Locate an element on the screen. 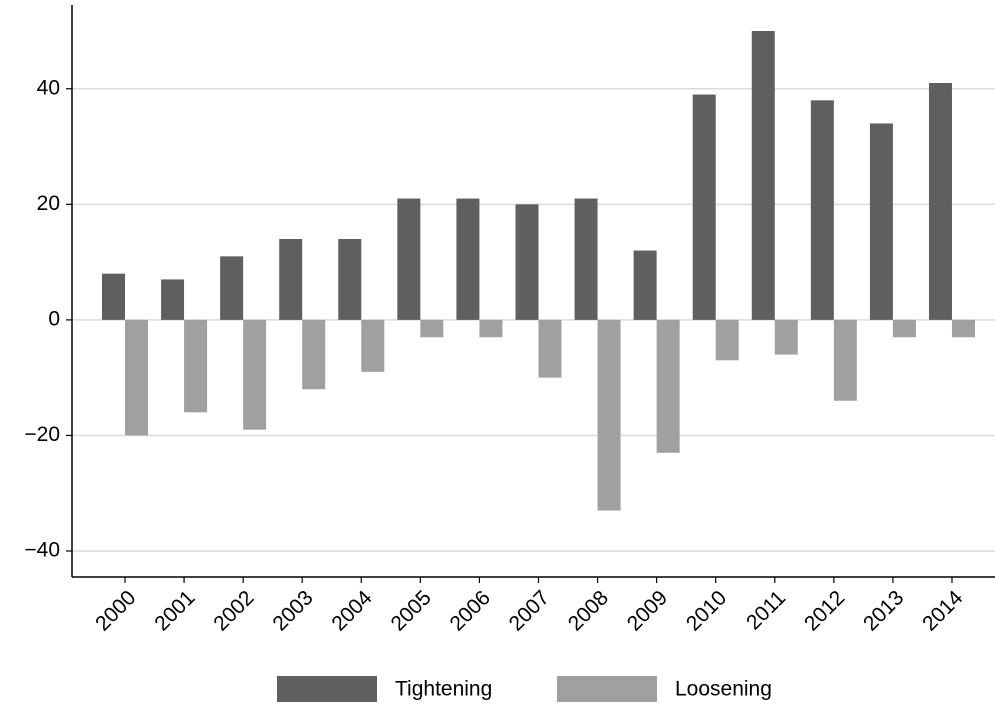  x-tick-label: 2008 is located at coordinates (588, 610).